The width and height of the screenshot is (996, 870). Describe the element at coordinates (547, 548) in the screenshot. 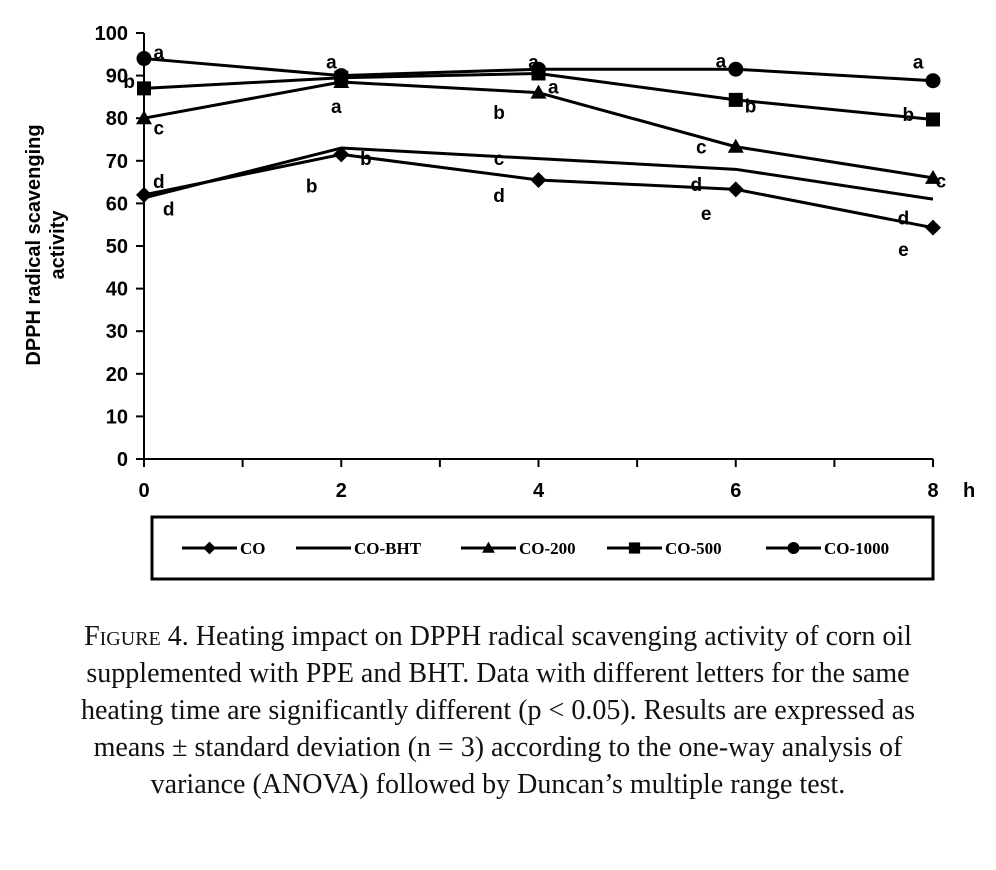

I see `legend-label-co-200: CO-200` at that location.